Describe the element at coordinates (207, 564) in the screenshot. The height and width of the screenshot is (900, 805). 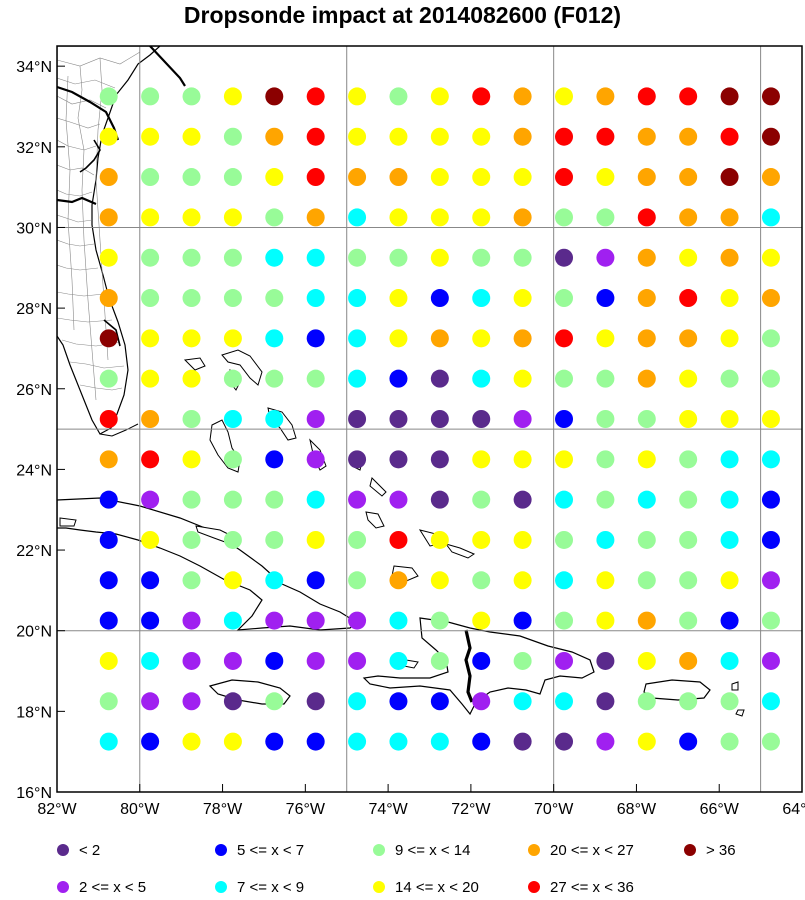
I see `cuba` at that location.